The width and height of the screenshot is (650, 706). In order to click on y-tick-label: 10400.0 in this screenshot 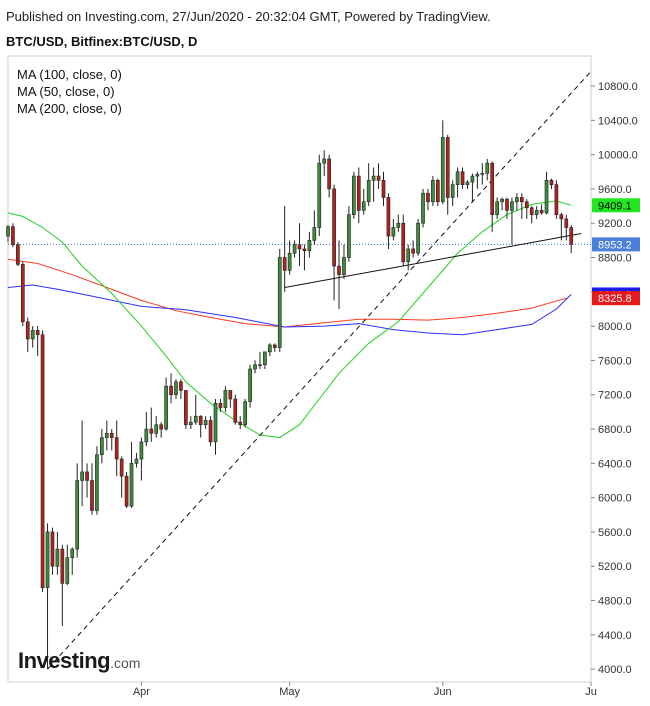, I will do `click(618, 121)`.